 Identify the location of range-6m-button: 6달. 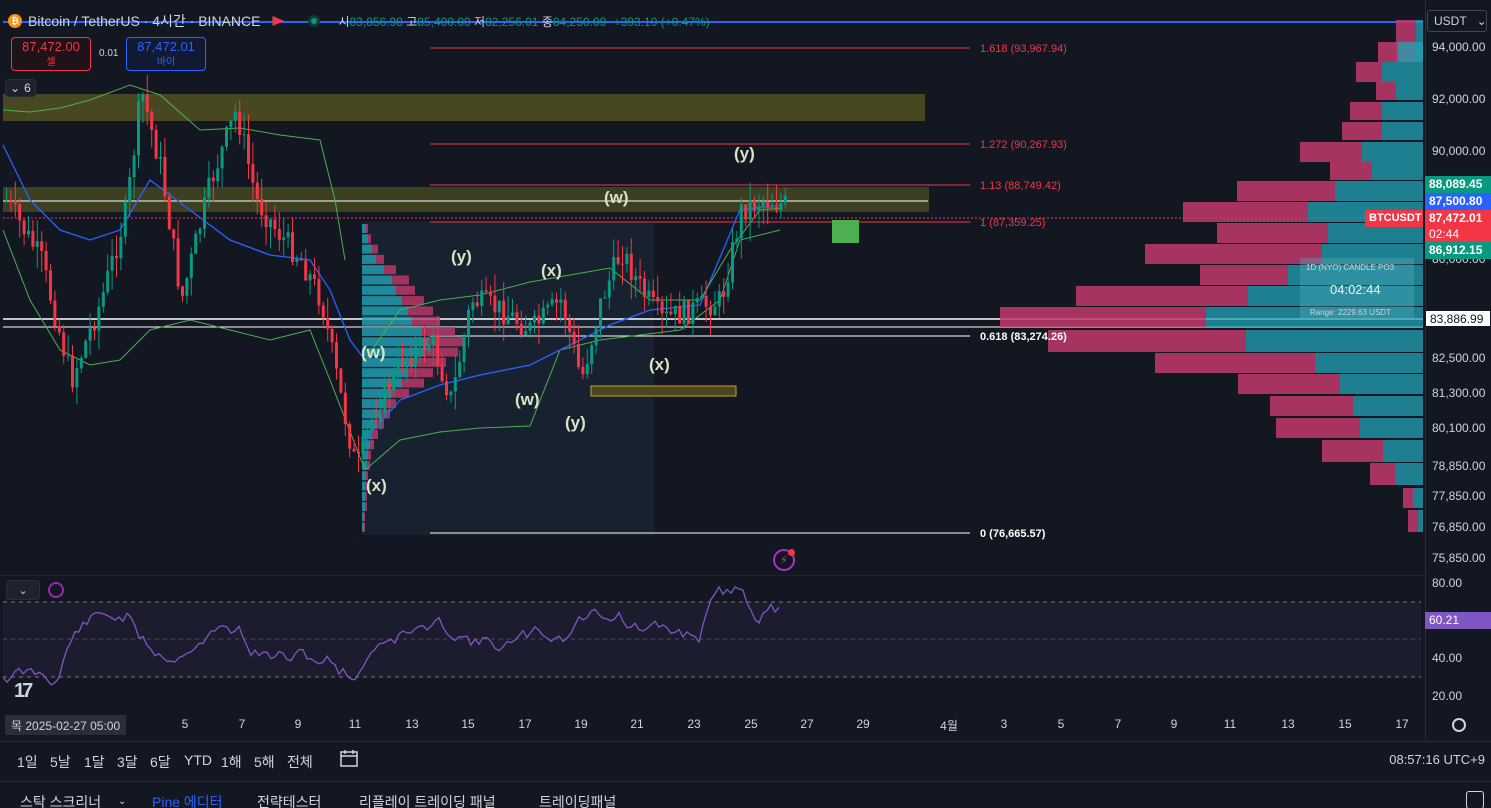
(160, 762).